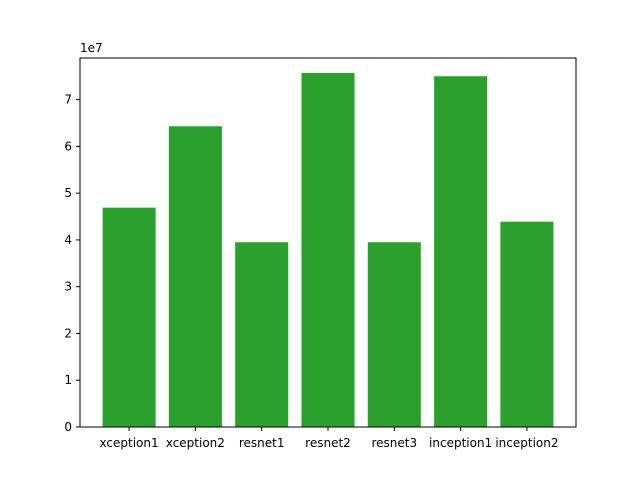 The height and width of the screenshot is (480, 640). What do you see at coordinates (72, 263) in the screenshot?
I see `y-axis: 0 1 2 3 4 5 6 7` at bounding box center [72, 263].